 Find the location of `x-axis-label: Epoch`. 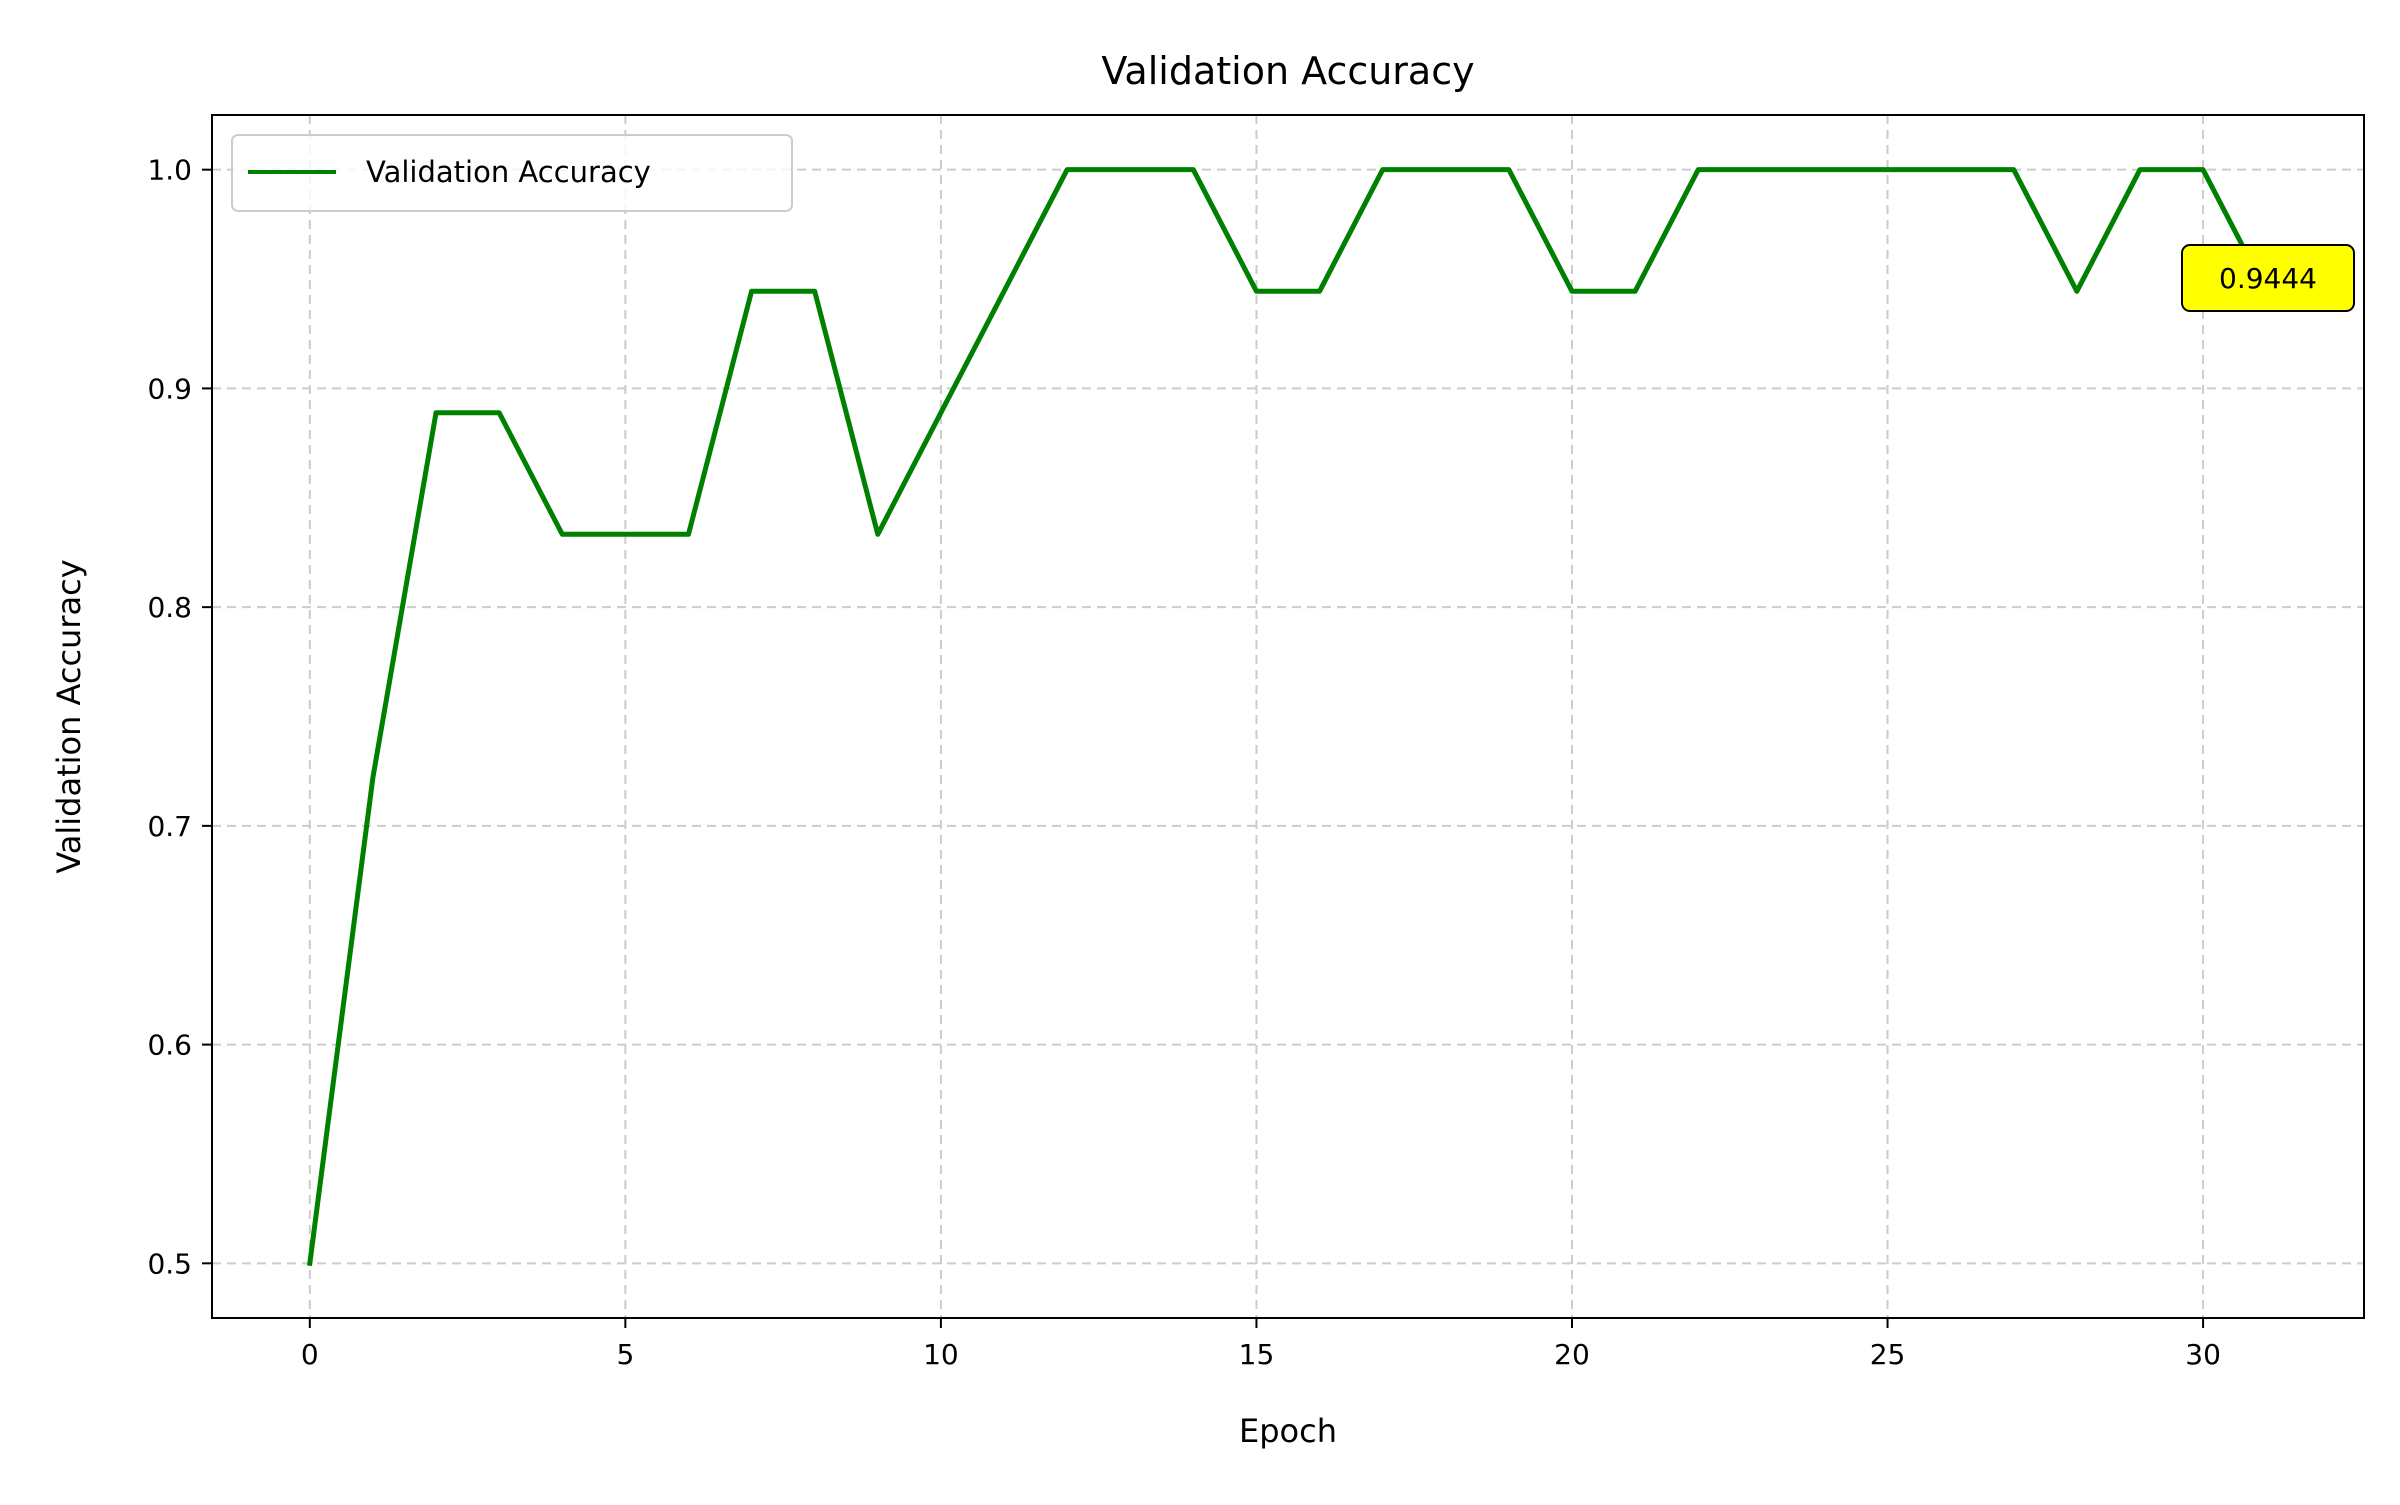

x-axis-label: Epoch is located at coordinates (1288, 1431).